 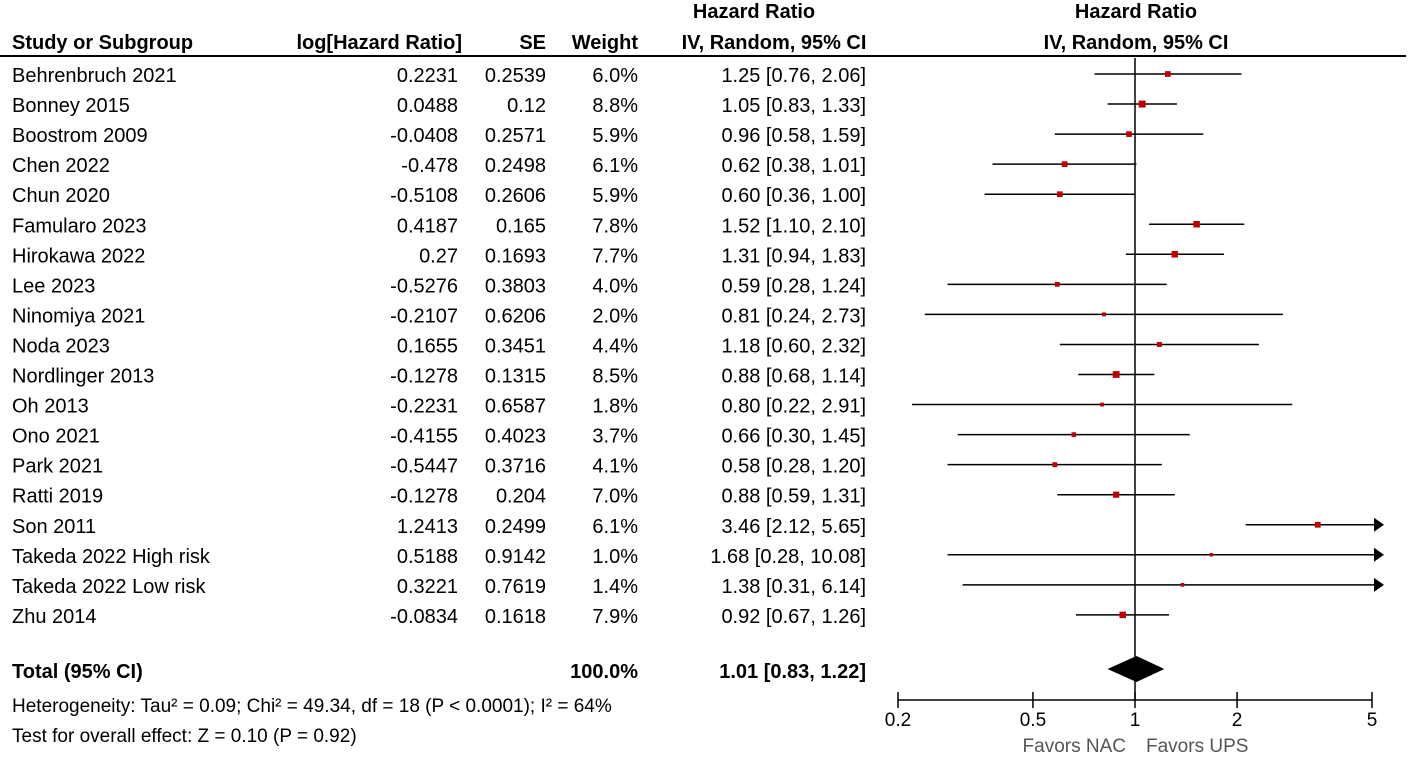 What do you see at coordinates (615, 617) in the screenshot?
I see `study-weight: 7.9%` at bounding box center [615, 617].